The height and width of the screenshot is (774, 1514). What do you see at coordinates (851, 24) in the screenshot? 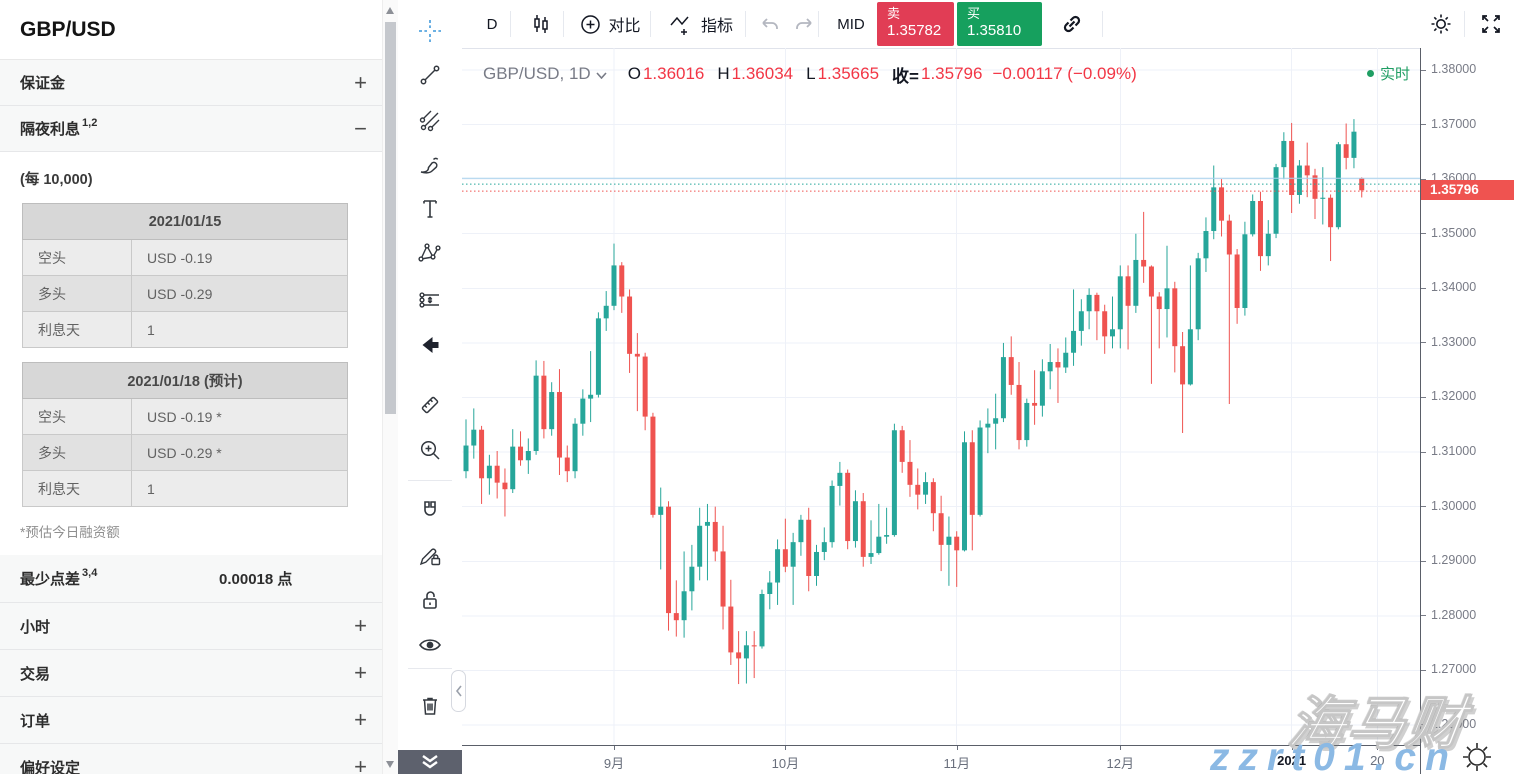
I see `mid-price-mode-button: MID` at bounding box center [851, 24].